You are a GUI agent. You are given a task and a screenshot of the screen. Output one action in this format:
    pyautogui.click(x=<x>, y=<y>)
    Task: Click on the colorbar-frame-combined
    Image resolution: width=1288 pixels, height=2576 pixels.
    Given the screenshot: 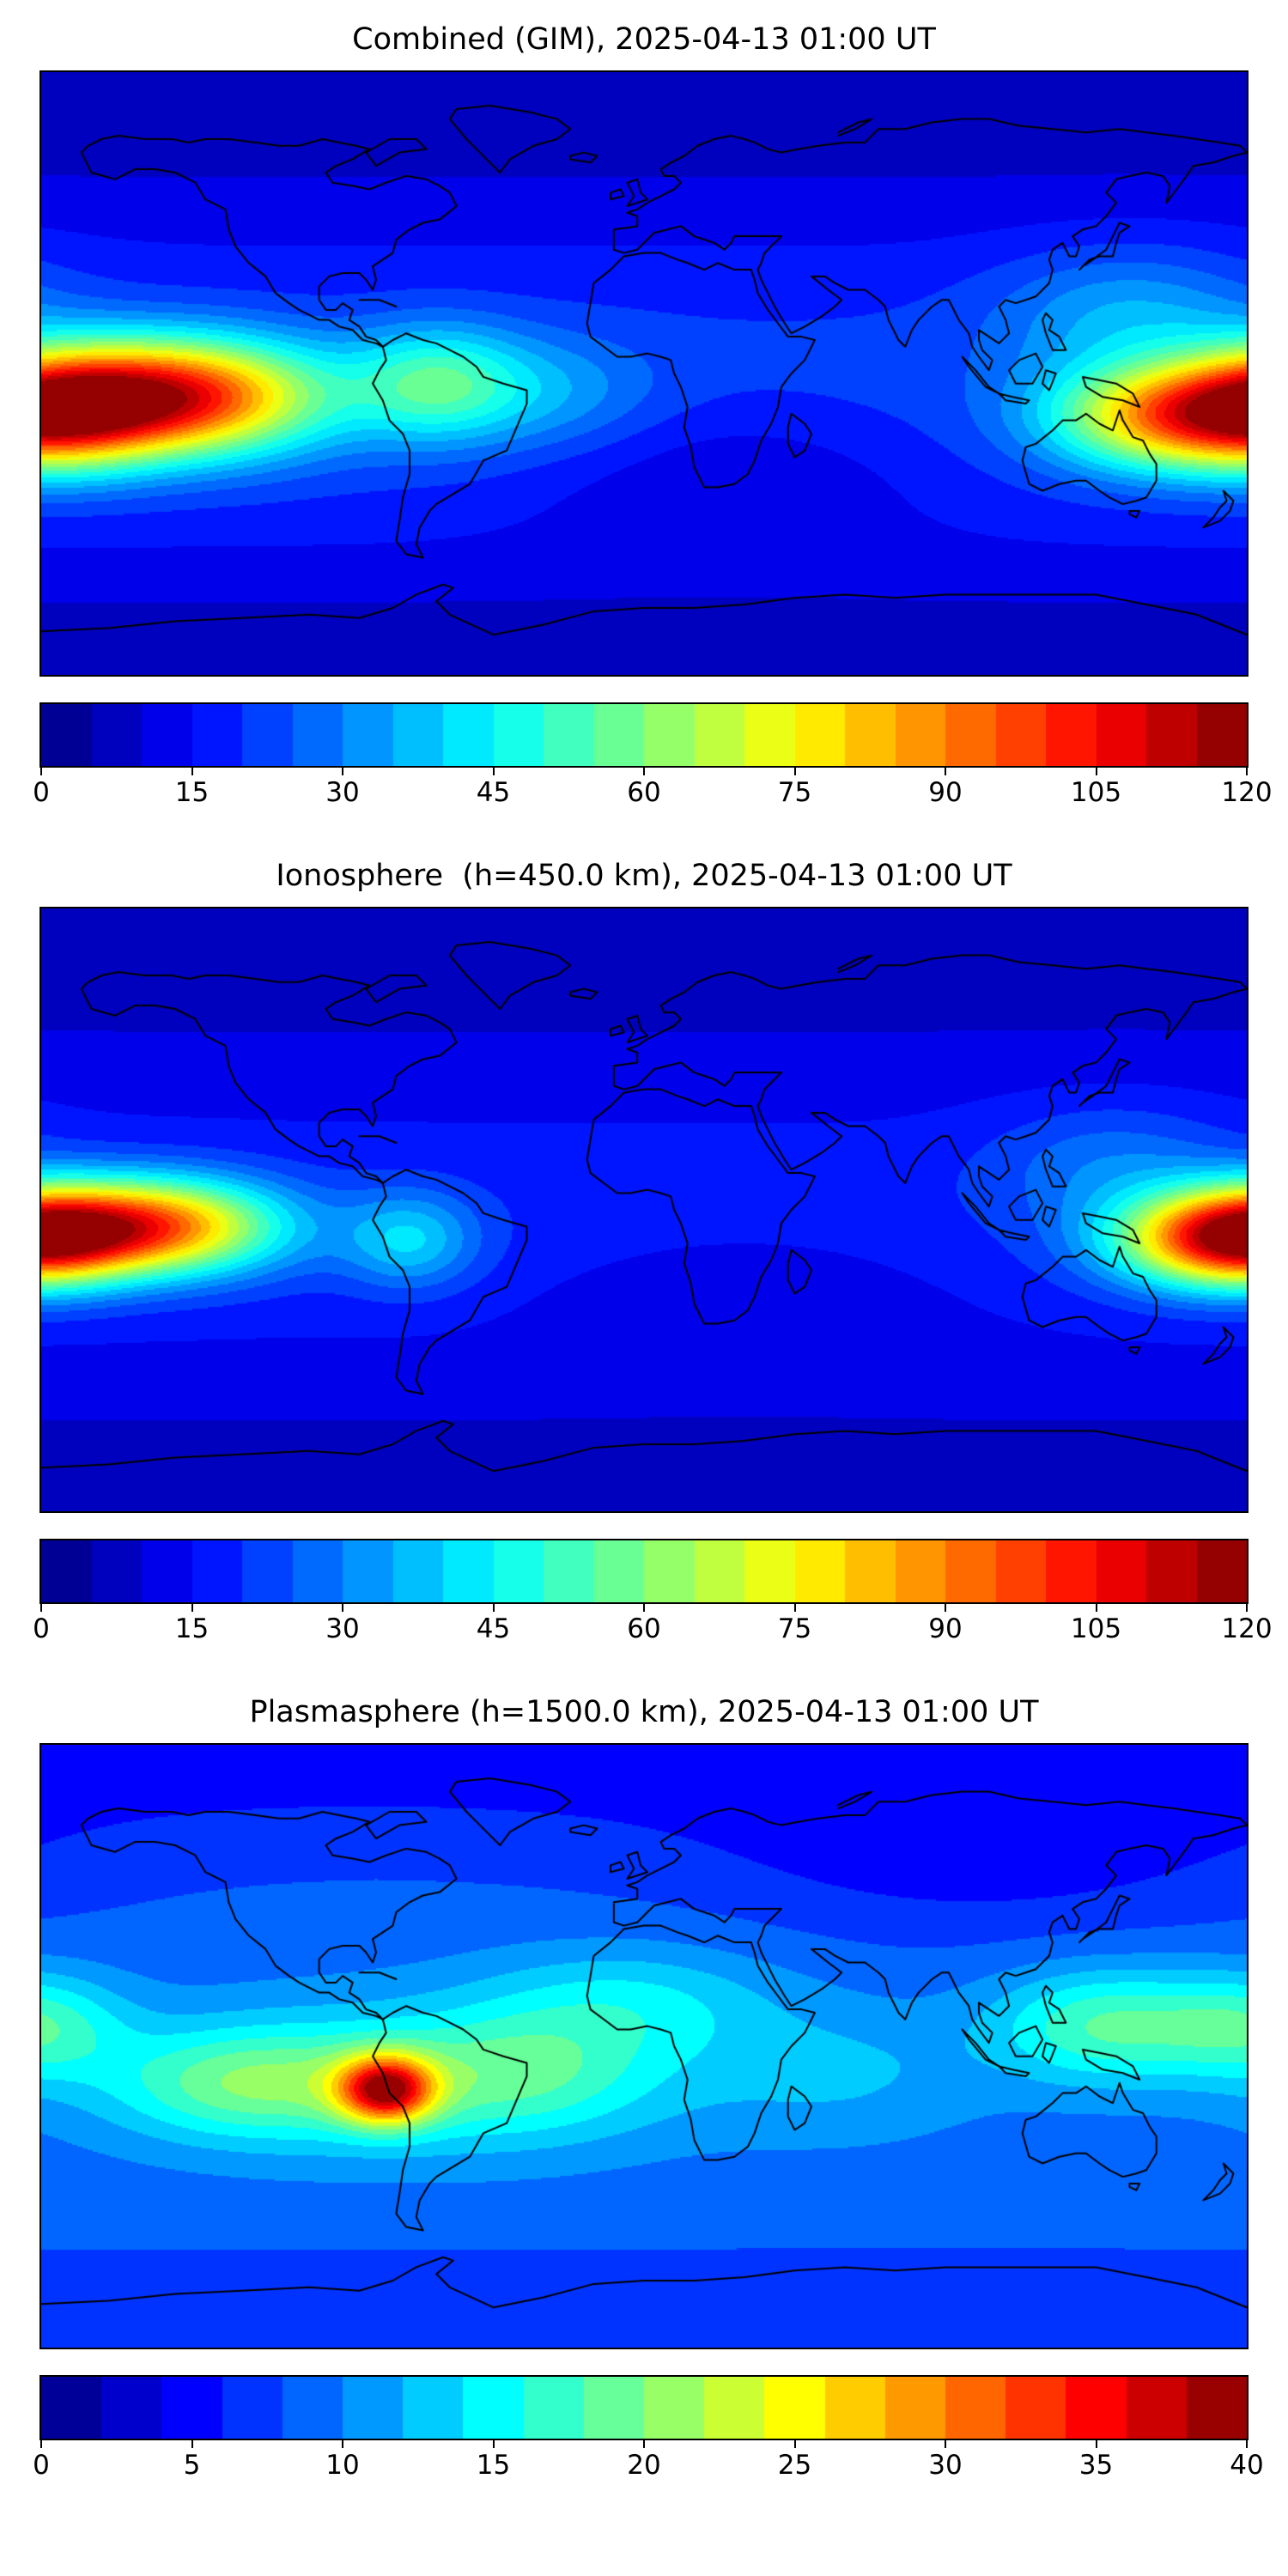 What is the action you would take?
    pyautogui.click(x=644, y=738)
    